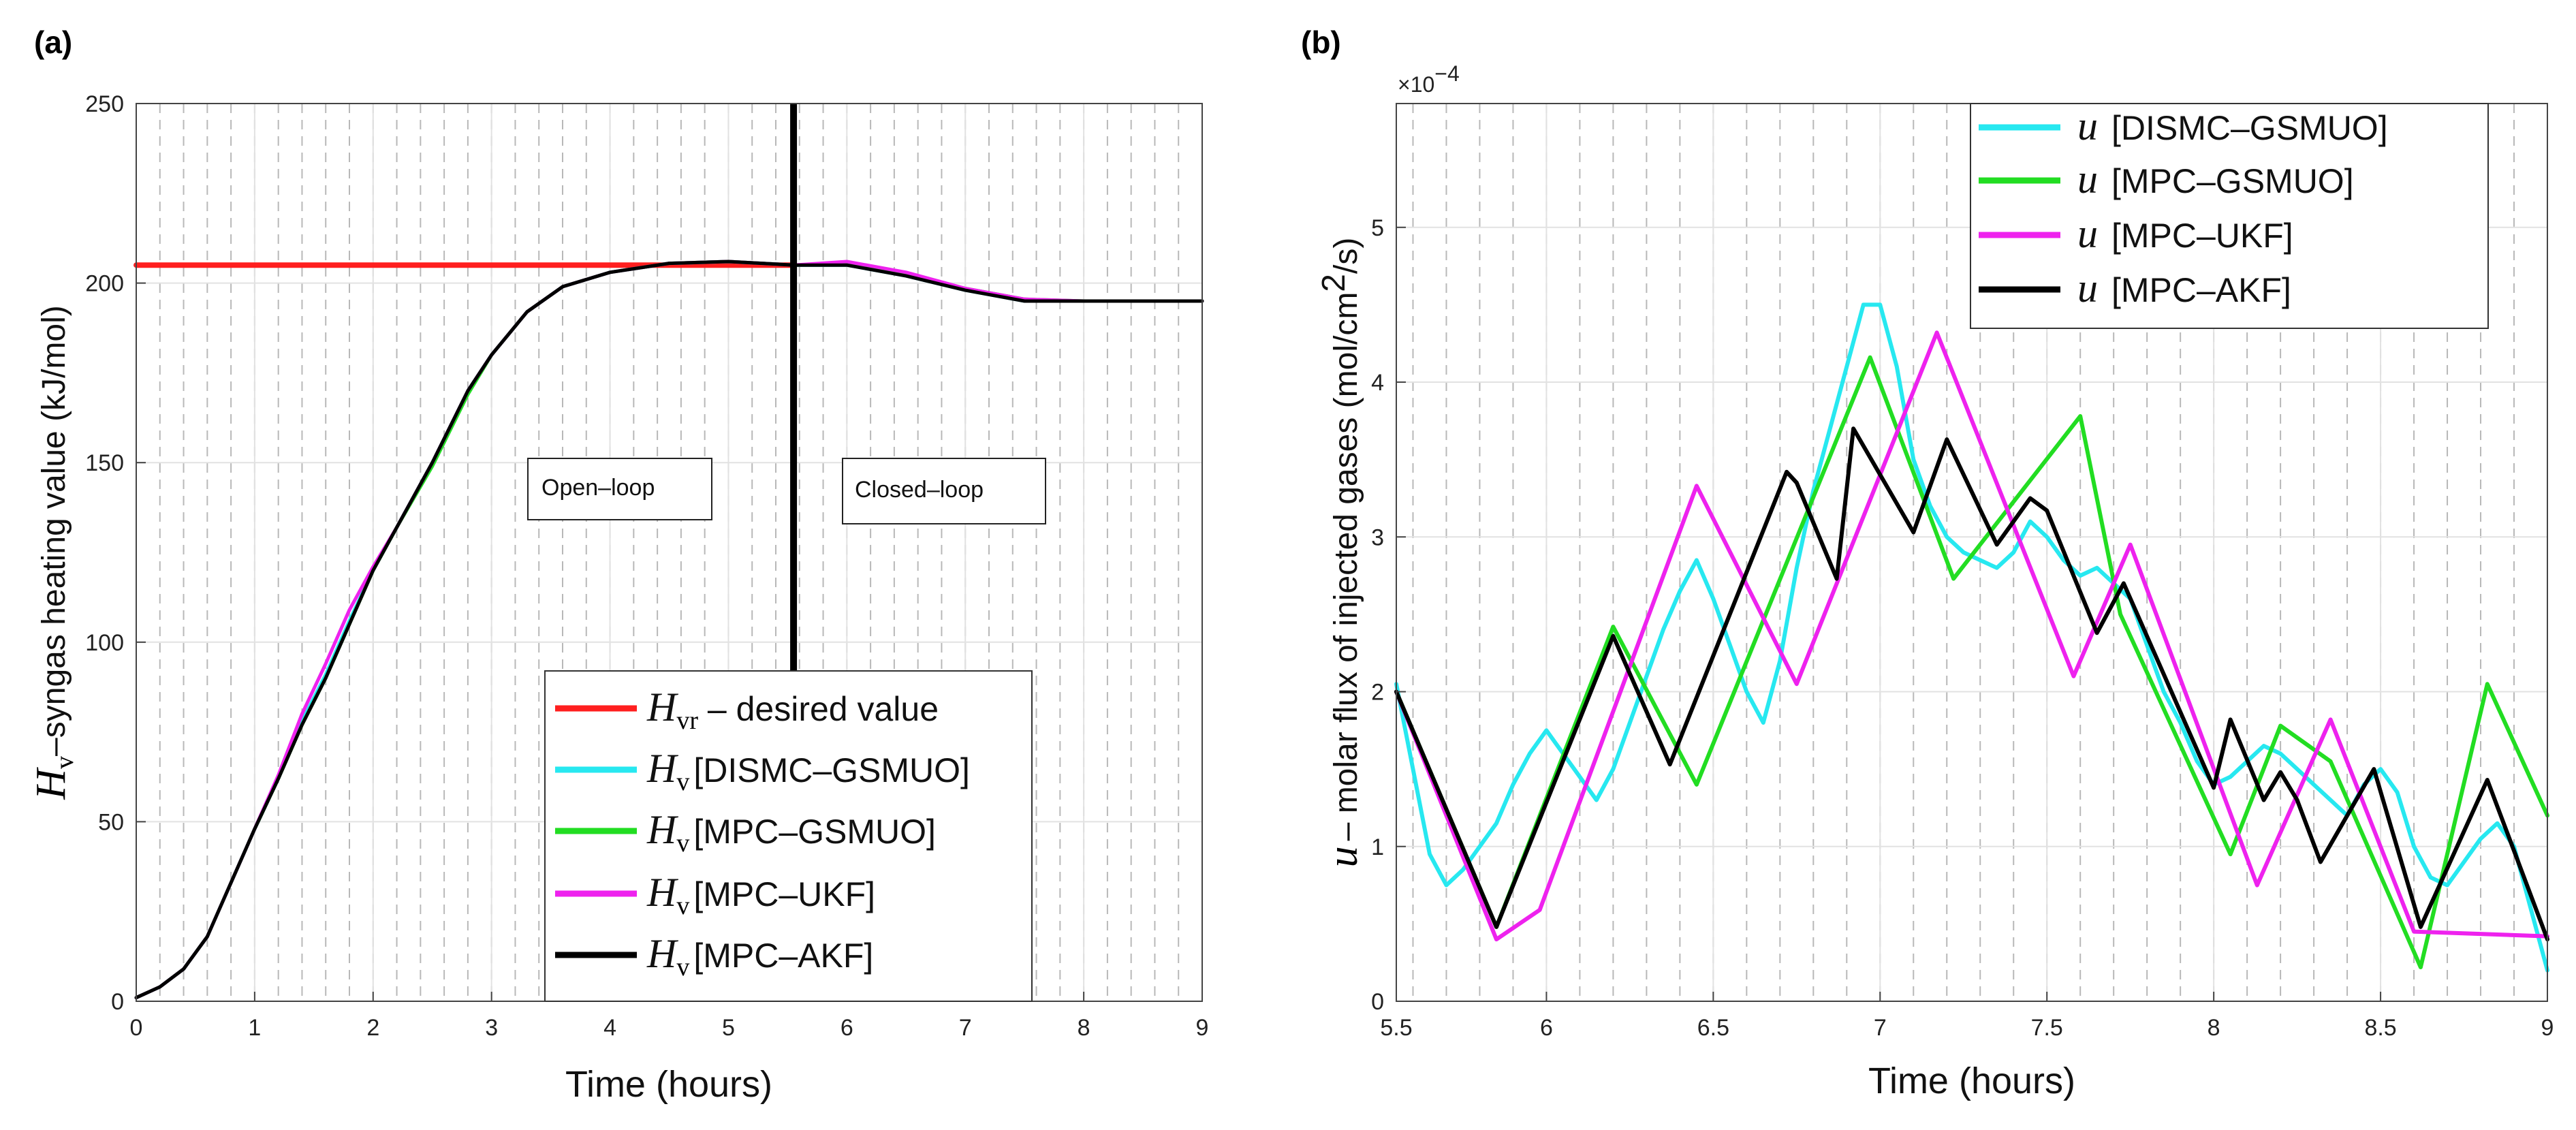 This screenshot has width=2576, height=1130. Describe the element at coordinates (965, 1028) in the screenshot. I see `plot-a-x-tick-label: 7` at that location.